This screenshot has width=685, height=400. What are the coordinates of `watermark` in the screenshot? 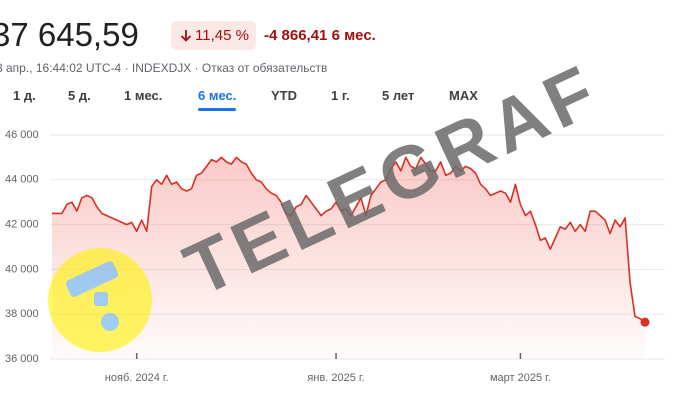 It's located at (100, 300).